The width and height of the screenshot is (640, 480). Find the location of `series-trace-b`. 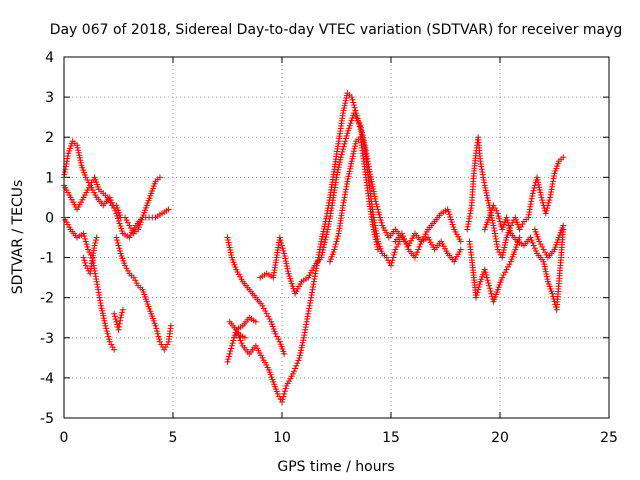

series-trace-b is located at coordinates (116, 211).